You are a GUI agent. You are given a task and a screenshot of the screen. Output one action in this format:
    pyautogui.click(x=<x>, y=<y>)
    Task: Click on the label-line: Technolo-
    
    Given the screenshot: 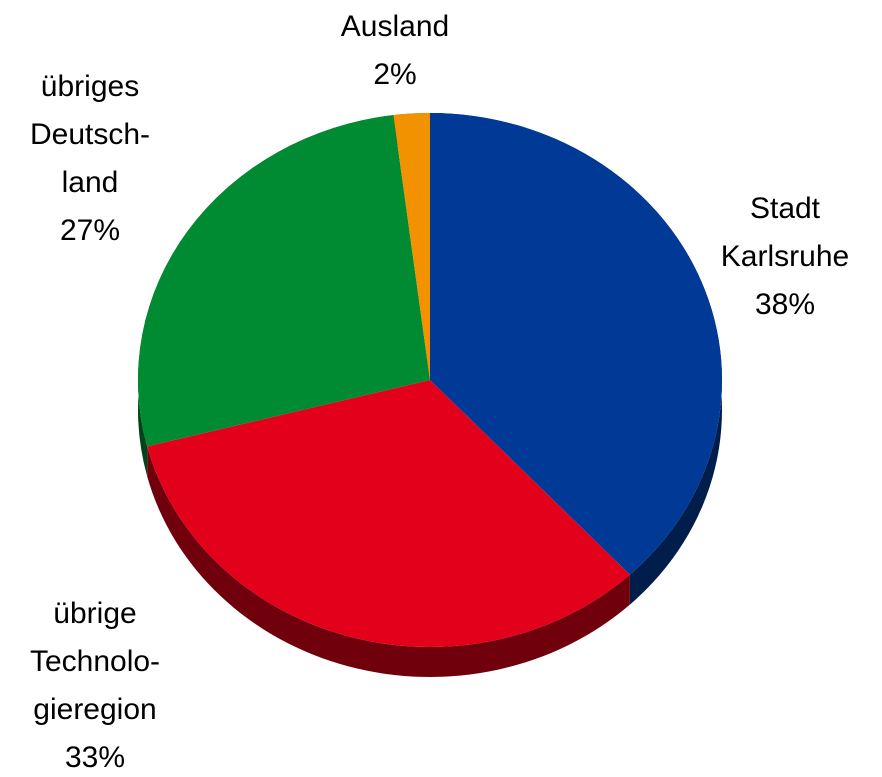 What is the action you would take?
    pyautogui.click(x=95, y=661)
    